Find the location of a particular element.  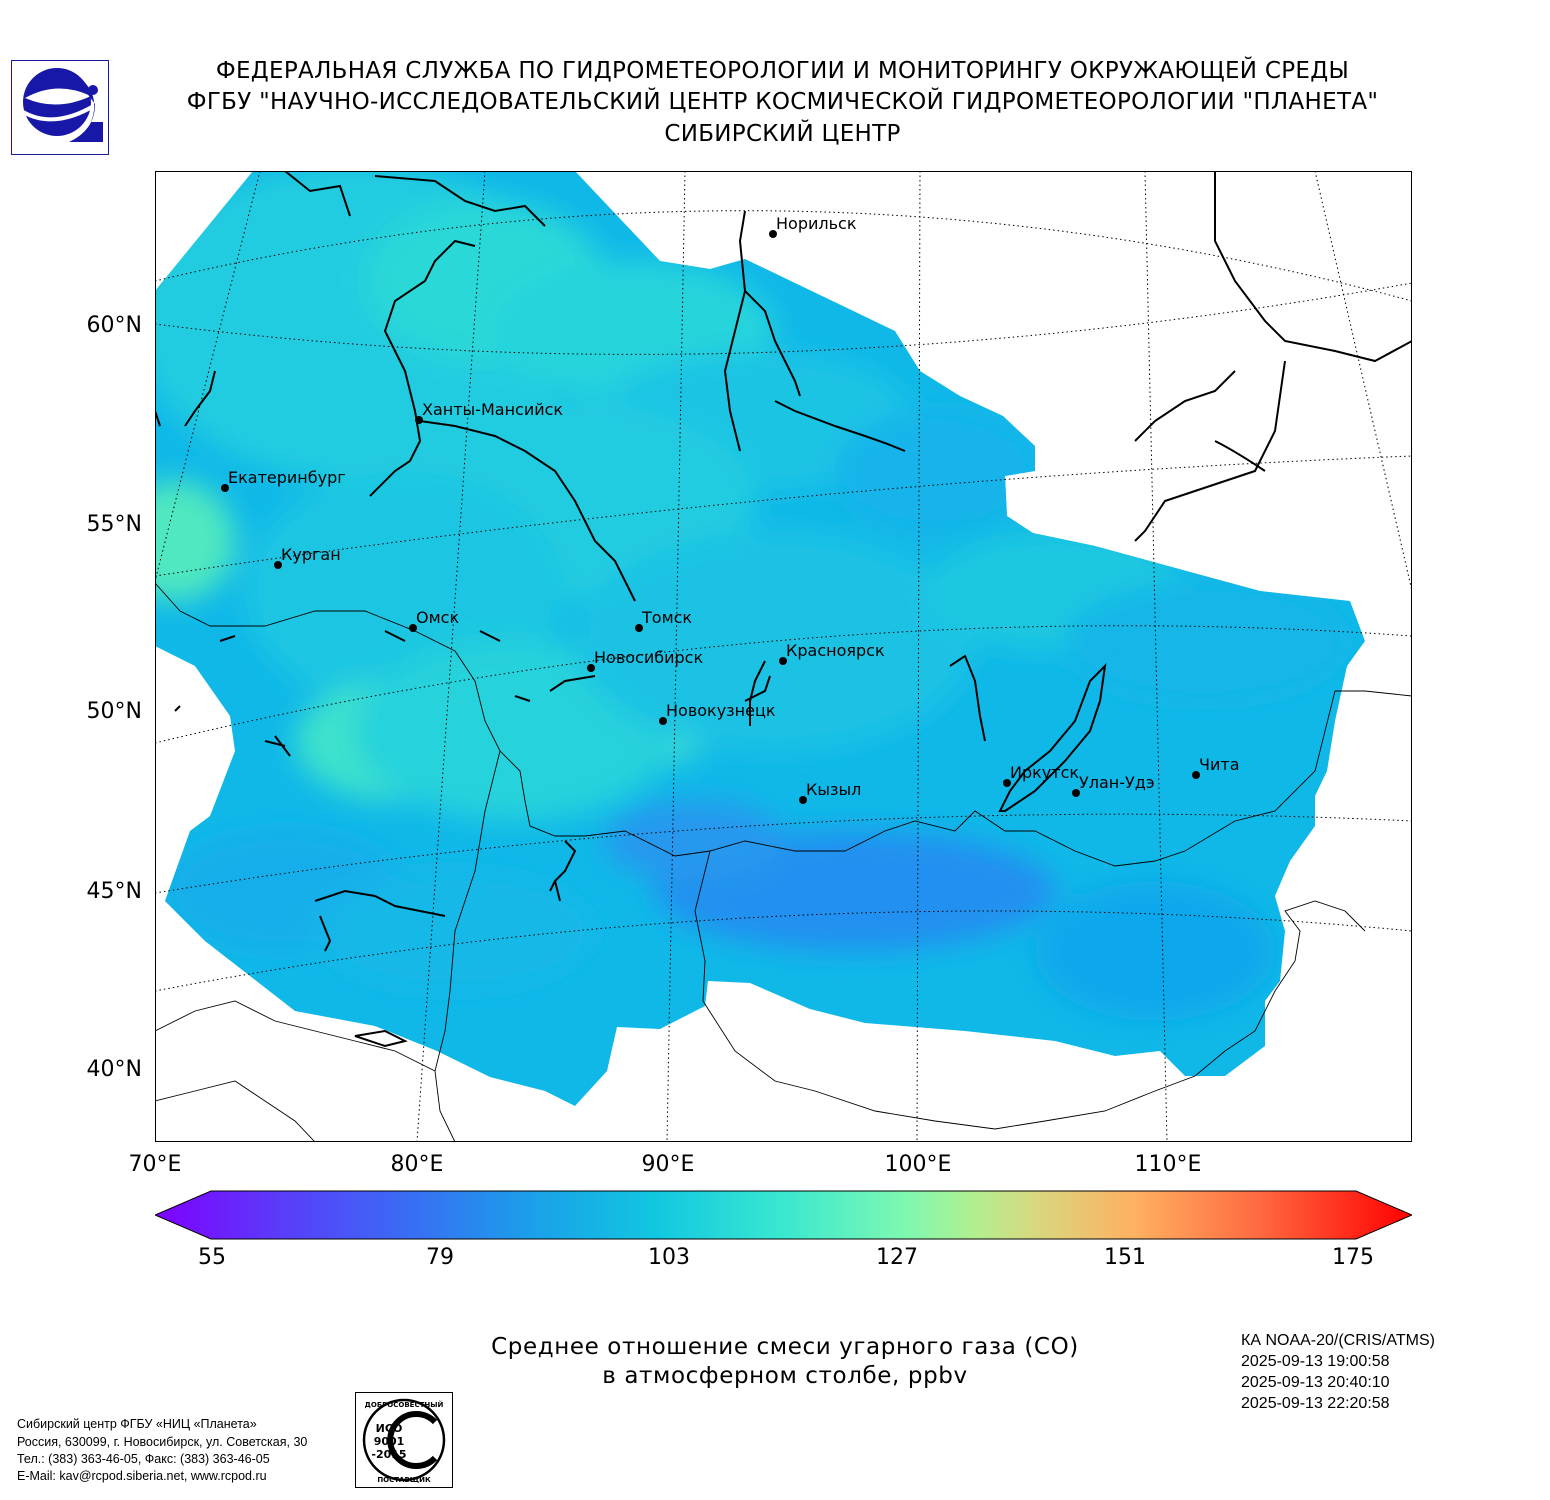

lat-label: 40°N is located at coordinates (114, 1069).